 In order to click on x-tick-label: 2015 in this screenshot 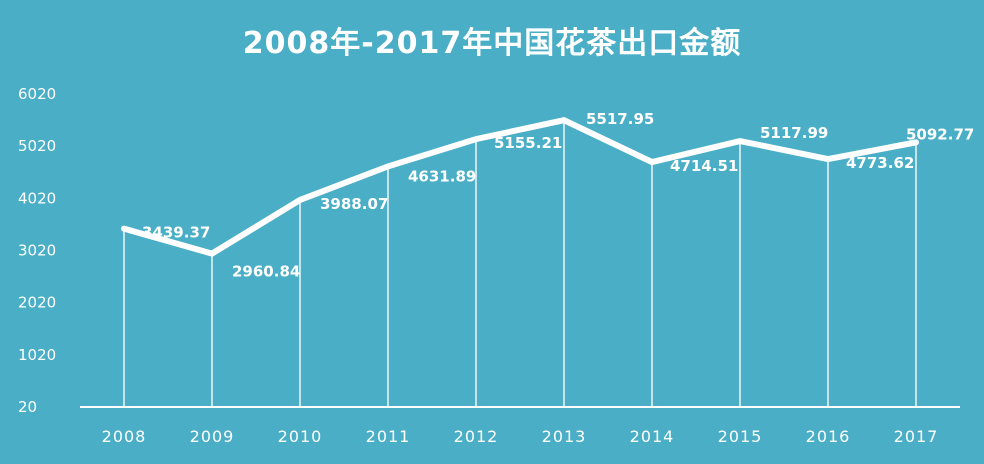, I will do `click(740, 436)`.